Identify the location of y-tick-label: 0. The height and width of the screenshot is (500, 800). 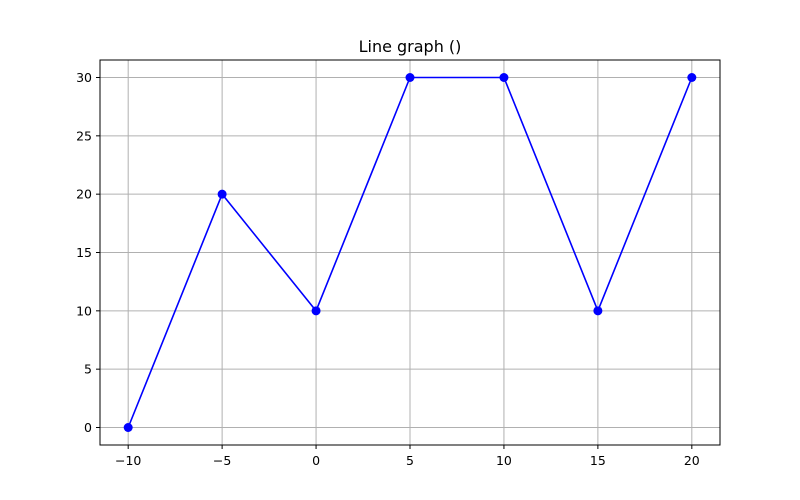
(88, 427).